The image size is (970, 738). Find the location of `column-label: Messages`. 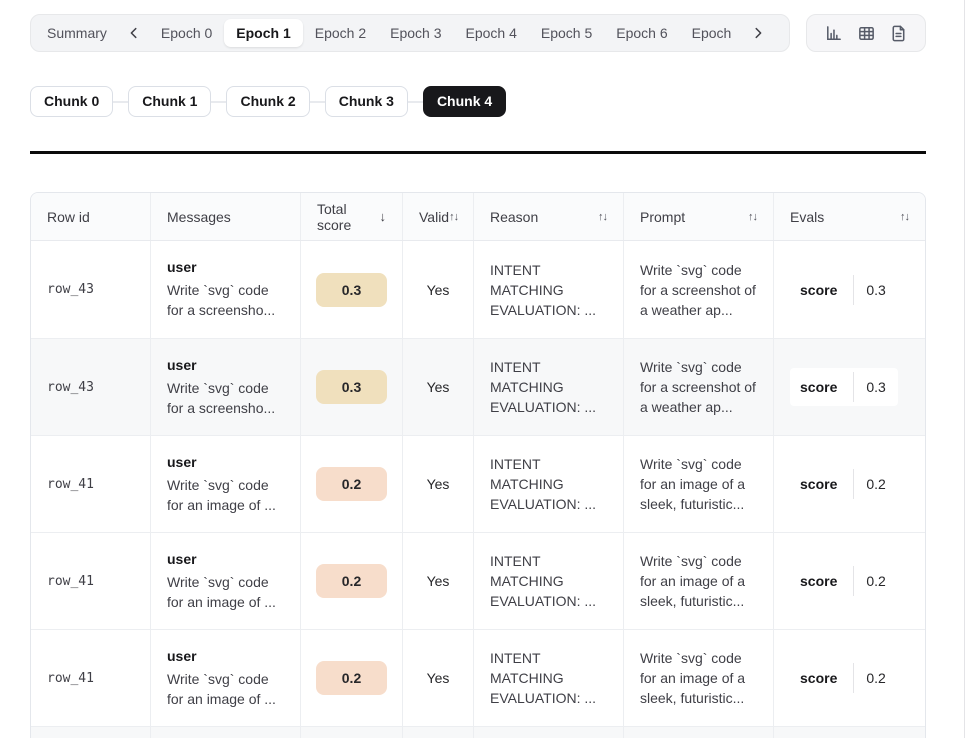

column-label: Messages is located at coordinates (199, 216).